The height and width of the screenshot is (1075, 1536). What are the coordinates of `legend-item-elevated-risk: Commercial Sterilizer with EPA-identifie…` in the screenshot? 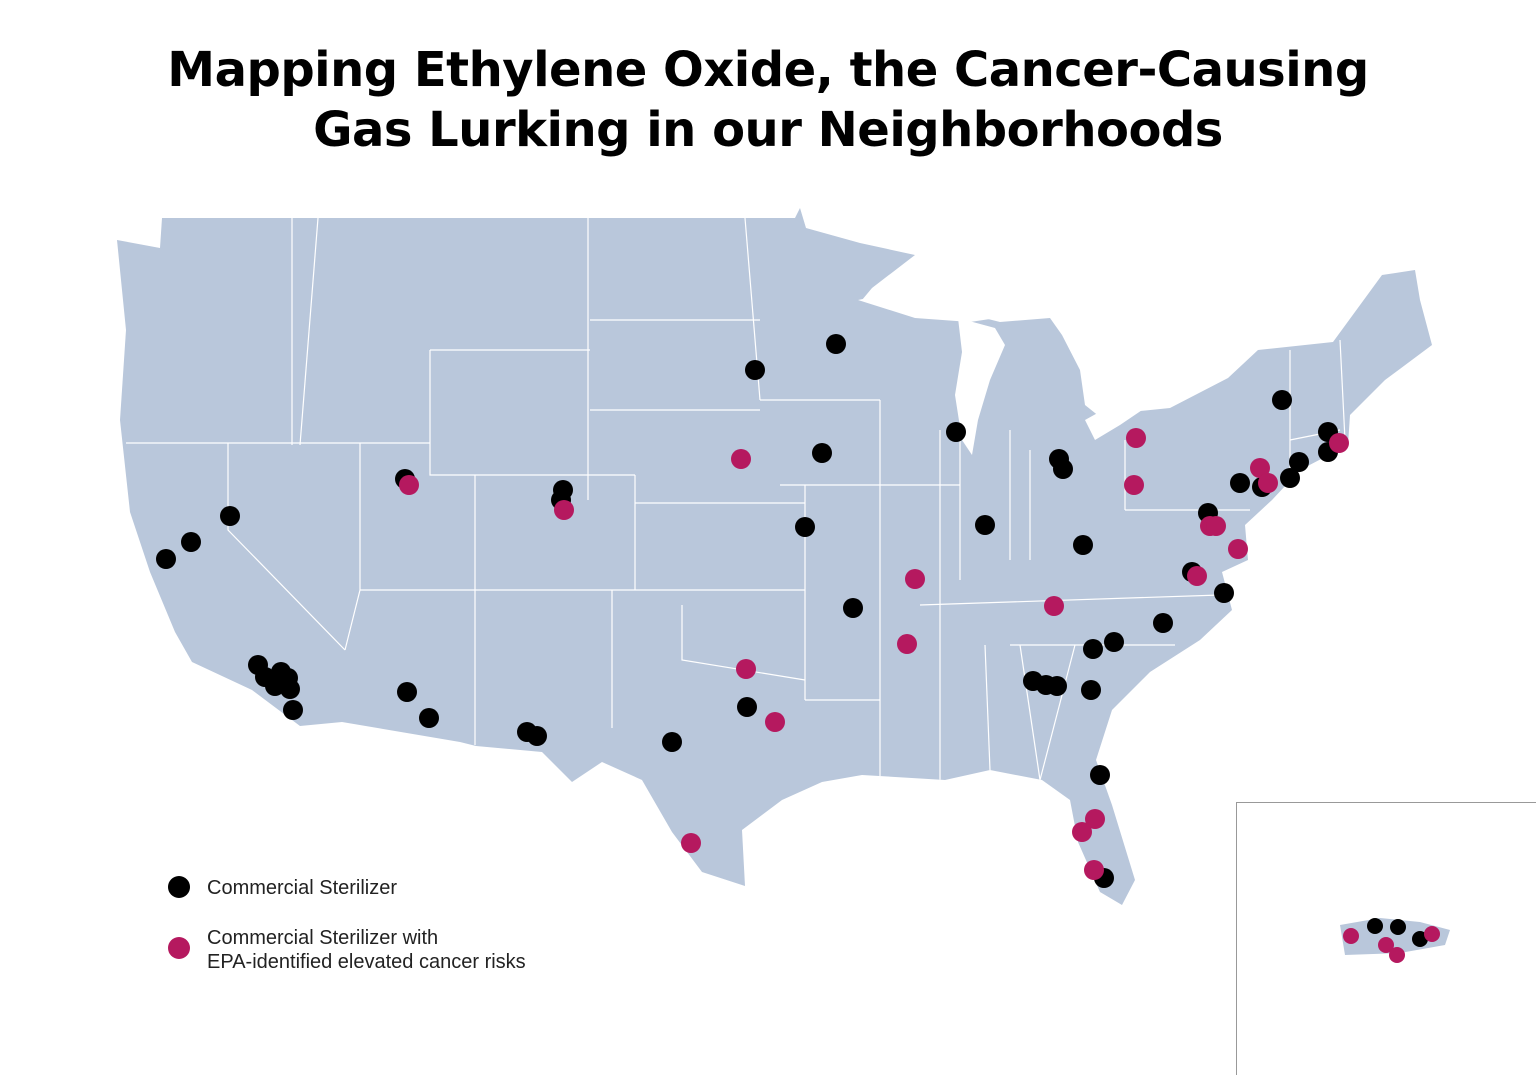 It's located at (347, 950).